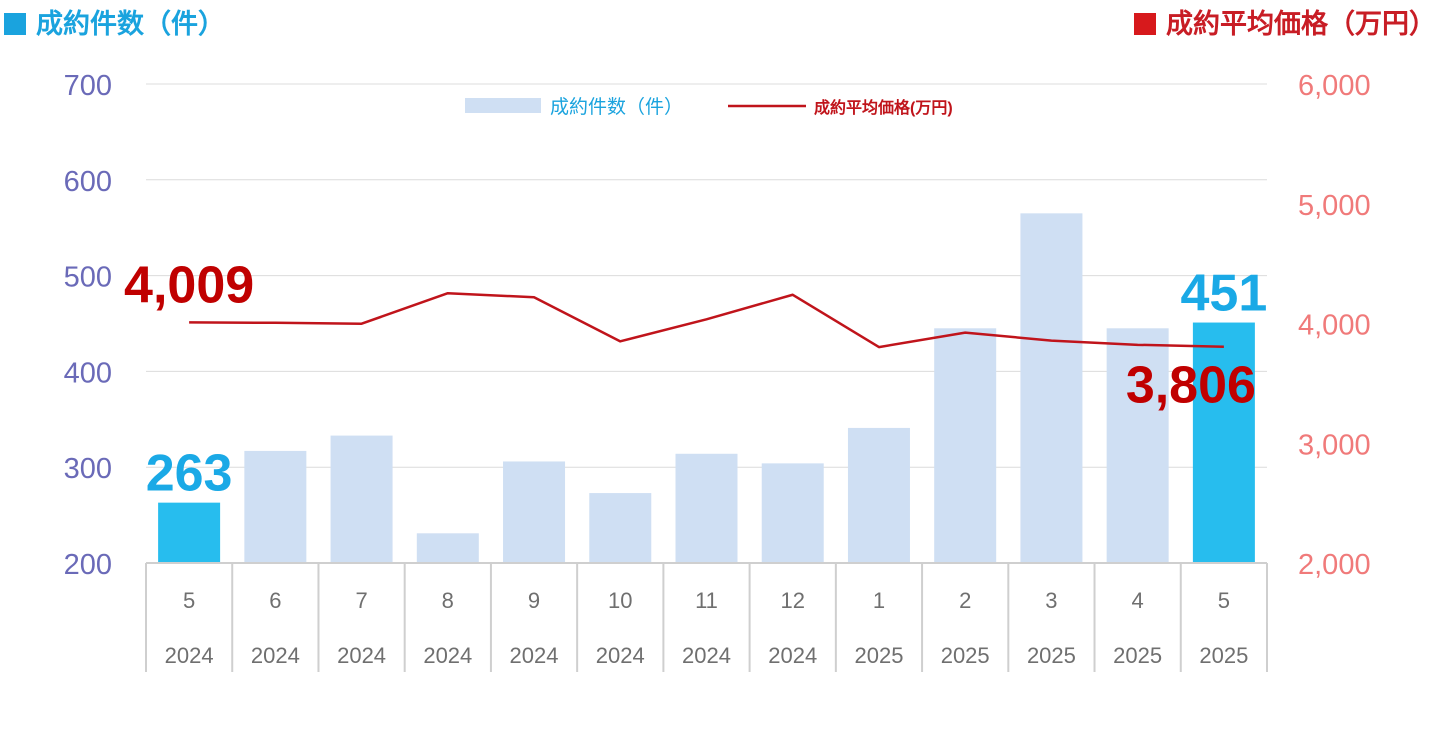 The height and width of the screenshot is (738, 1440). Describe the element at coordinates (620, 600) in the screenshot. I see `month-label: 10` at that location.